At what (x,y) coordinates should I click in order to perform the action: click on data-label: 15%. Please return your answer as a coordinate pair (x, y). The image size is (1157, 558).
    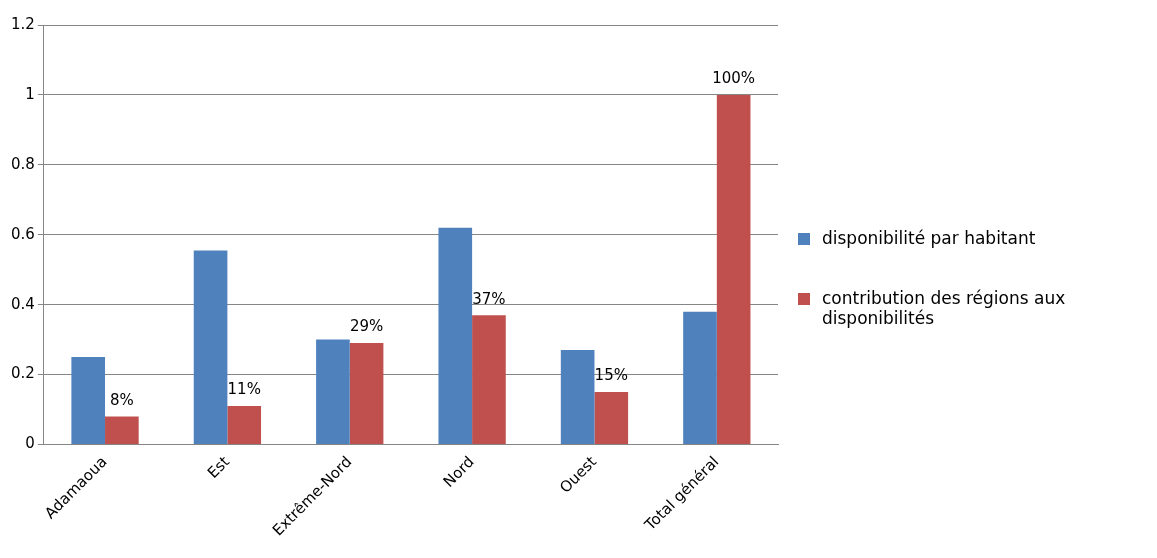
    Looking at the image, I should click on (611, 375).